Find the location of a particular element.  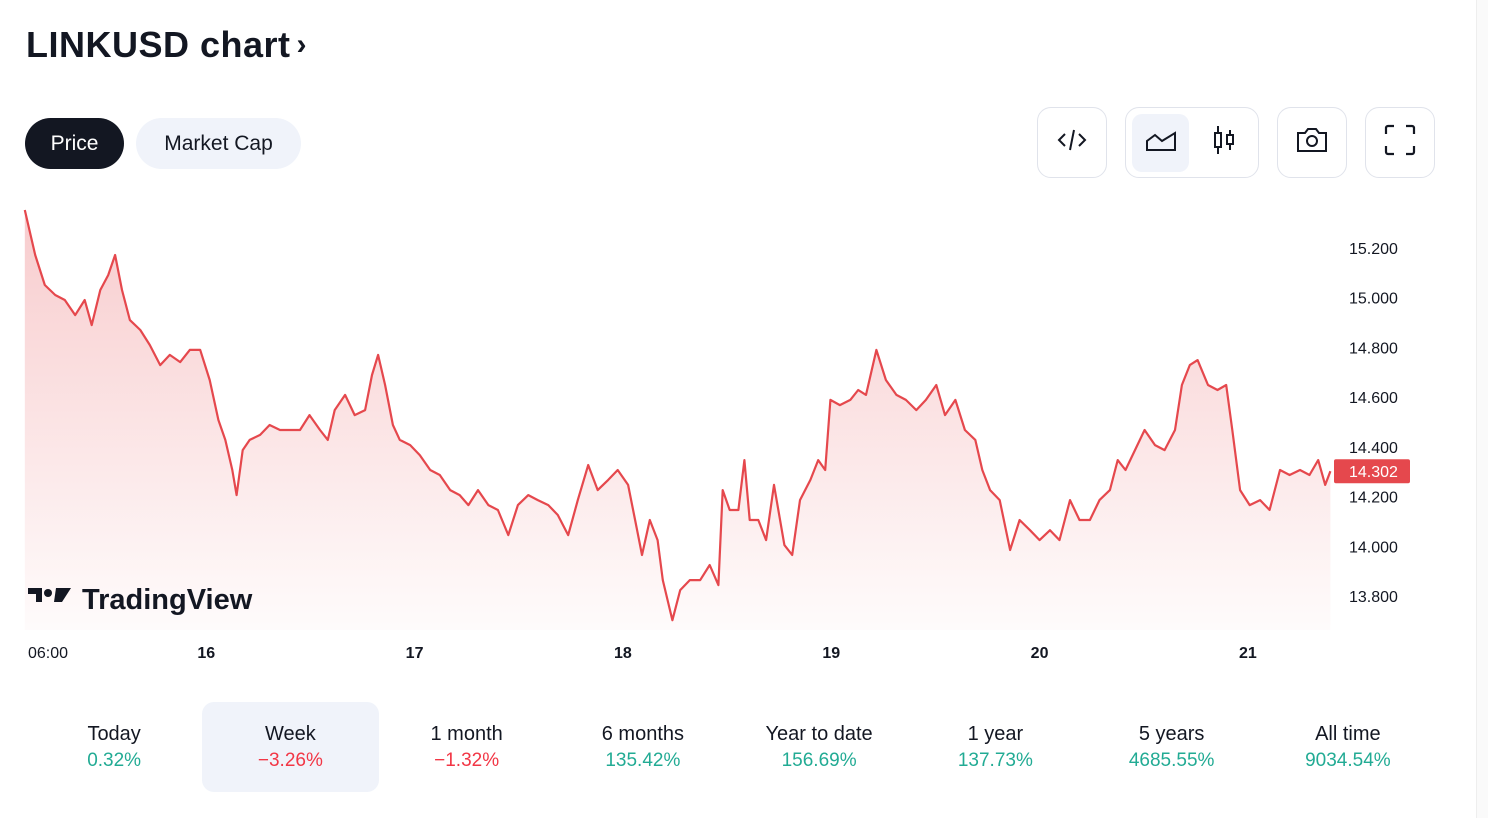

y-tick-label: 14.400 is located at coordinates (1373, 448).